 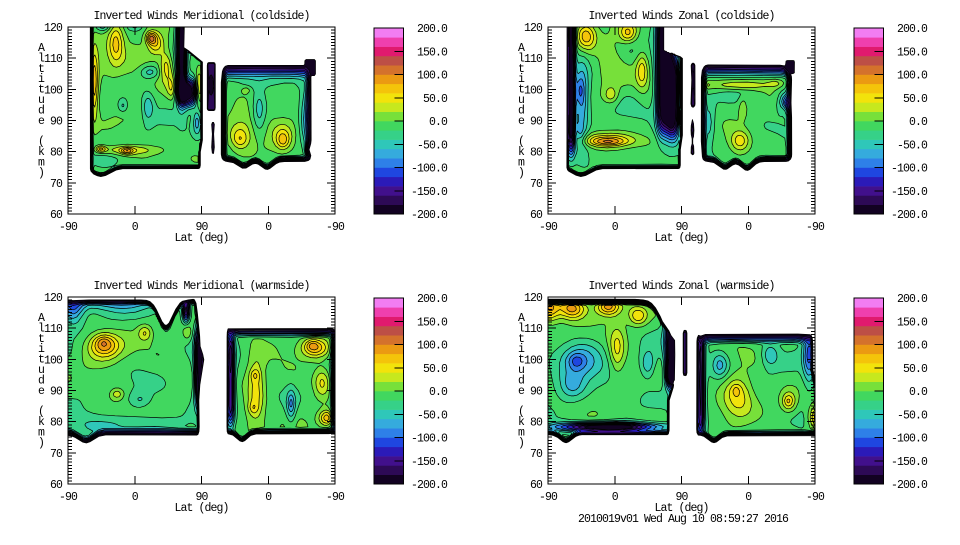 I want to click on svg-text: 110, so click(x=533, y=59).